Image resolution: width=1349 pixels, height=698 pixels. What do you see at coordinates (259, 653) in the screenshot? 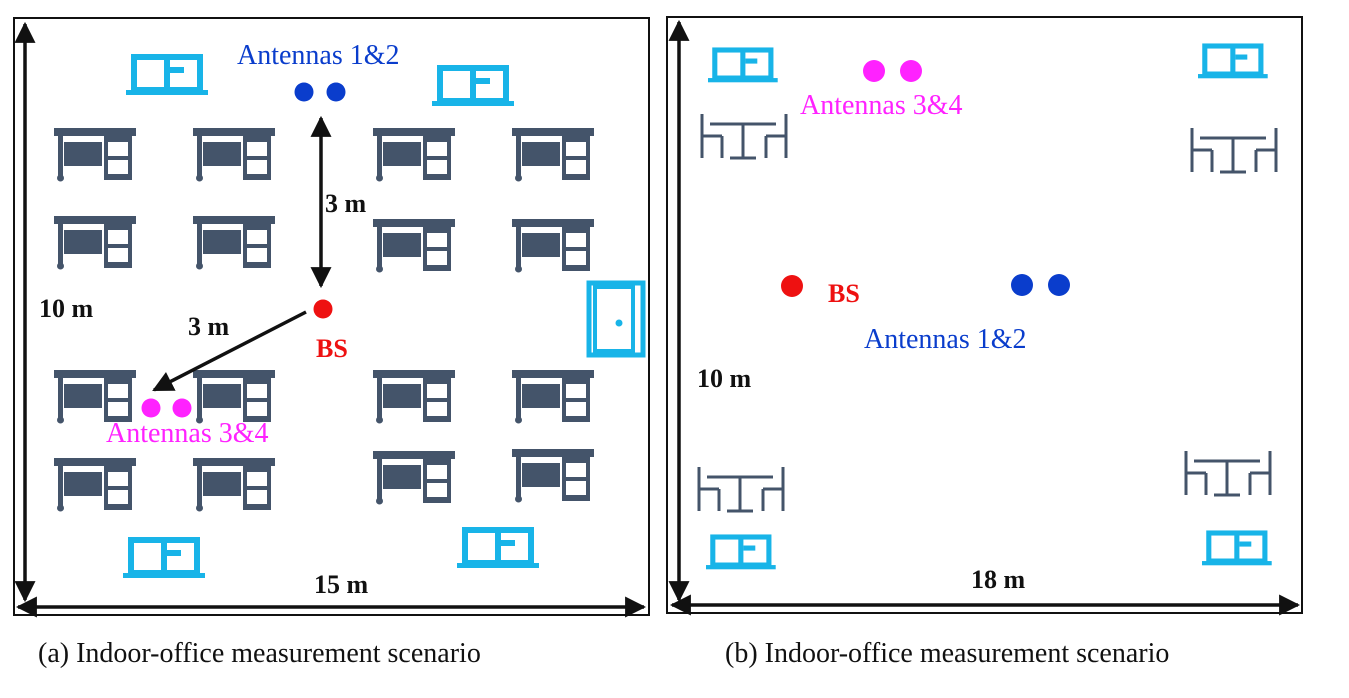
I see `panel-a-caption: (a) Indoor-office measurement scenario` at bounding box center [259, 653].